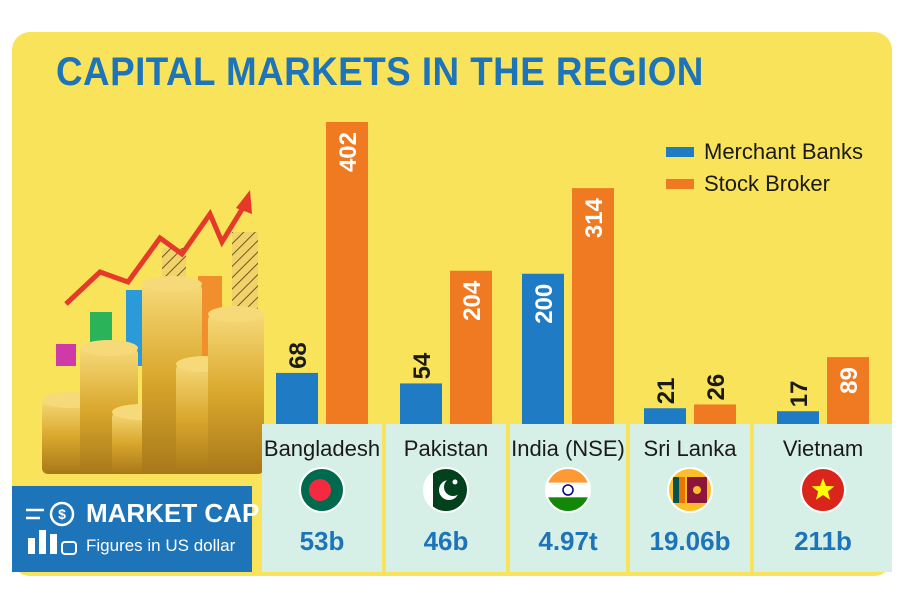 The width and height of the screenshot is (900, 600). What do you see at coordinates (347, 273) in the screenshot?
I see `bar-stock-broker-bangladesh` at bounding box center [347, 273].